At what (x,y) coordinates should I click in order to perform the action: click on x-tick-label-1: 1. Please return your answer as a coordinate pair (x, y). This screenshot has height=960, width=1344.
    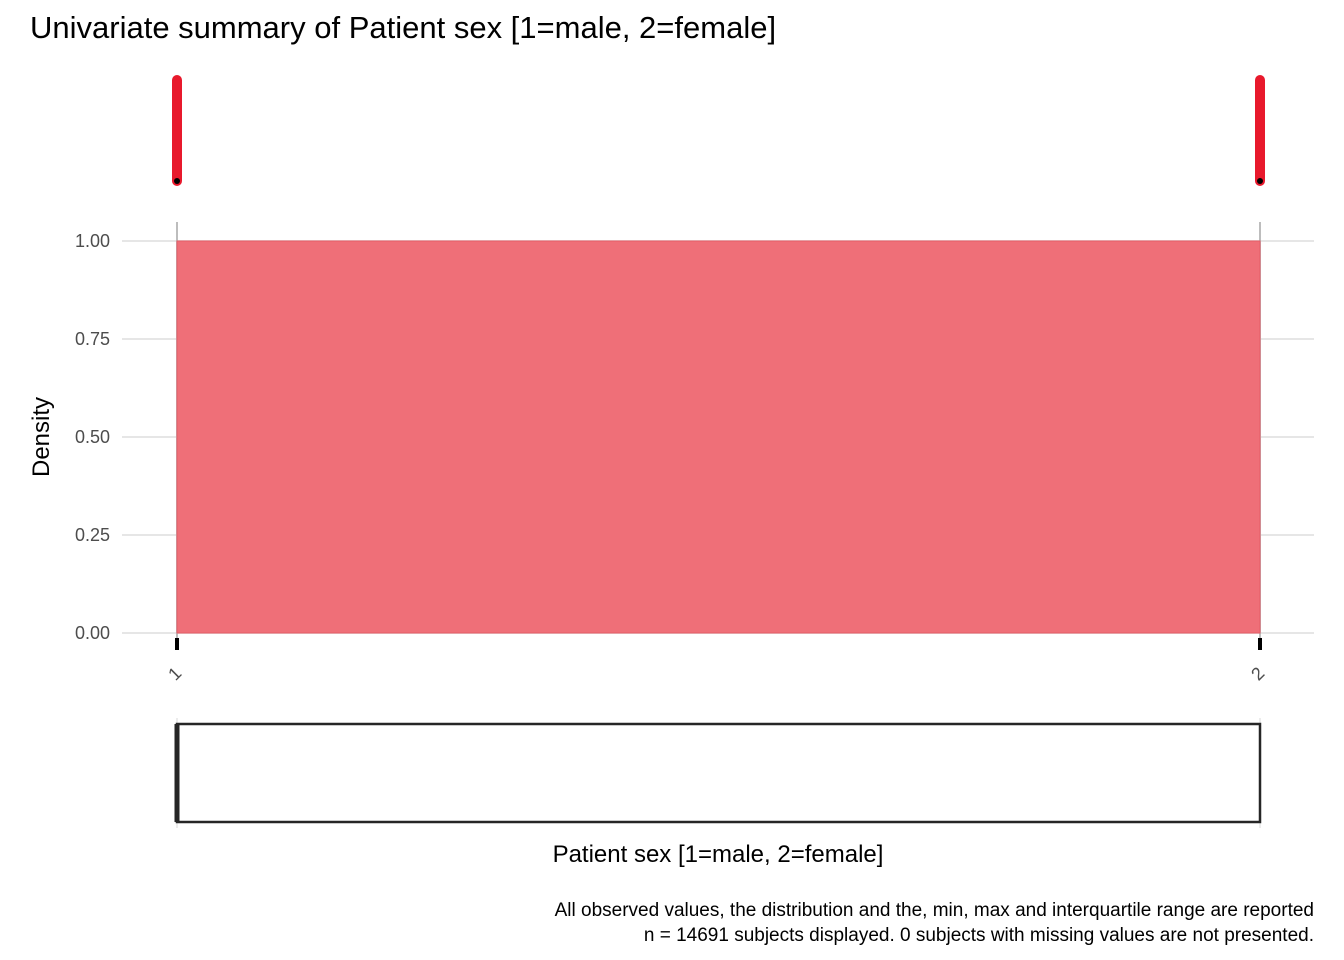
    Looking at the image, I should click on (174, 673).